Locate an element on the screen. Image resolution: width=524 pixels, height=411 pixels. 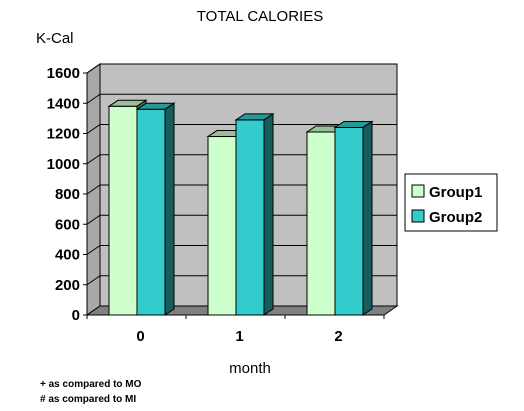
y-tick-label: 1000 is located at coordinates (63, 164).